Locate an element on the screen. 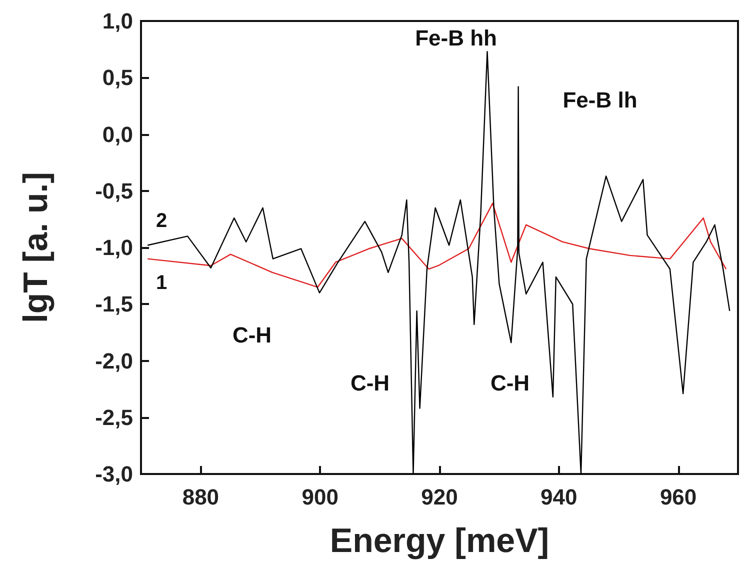 This screenshot has height=571, width=740. y-axis-title: lgT [a. u.] is located at coordinates (36, 248).